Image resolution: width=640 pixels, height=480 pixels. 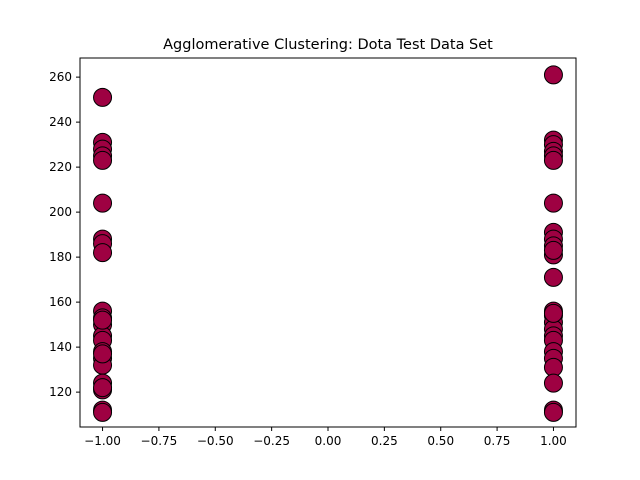 What do you see at coordinates (440, 441) in the screenshot?
I see `x-tick-label: 0.50` at bounding box center [440, 441].